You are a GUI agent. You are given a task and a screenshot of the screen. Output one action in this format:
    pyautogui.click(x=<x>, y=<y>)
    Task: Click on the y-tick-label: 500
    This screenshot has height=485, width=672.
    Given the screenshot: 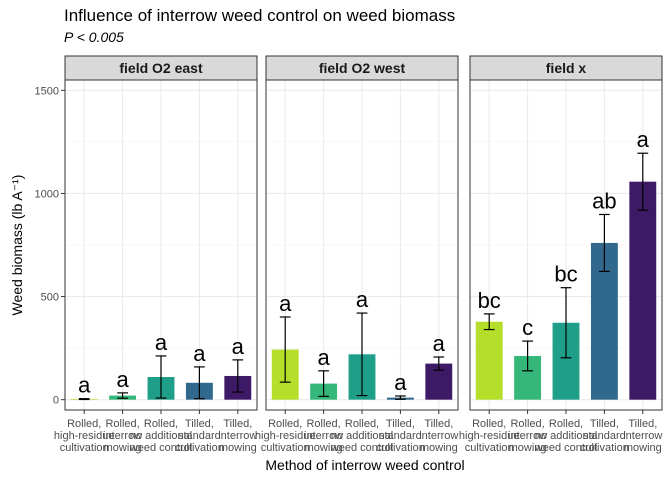 What is the action you would take?
    pyautogui.click(x=50, y=298)
    